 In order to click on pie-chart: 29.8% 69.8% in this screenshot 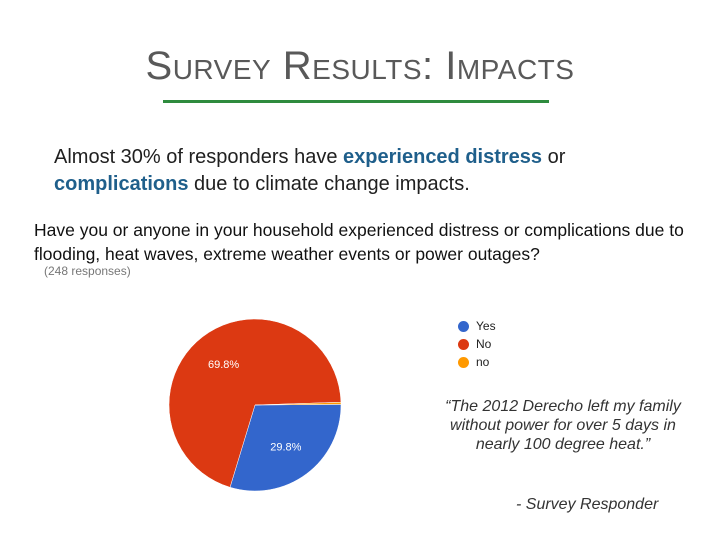, I will do `click(255, 405)`.